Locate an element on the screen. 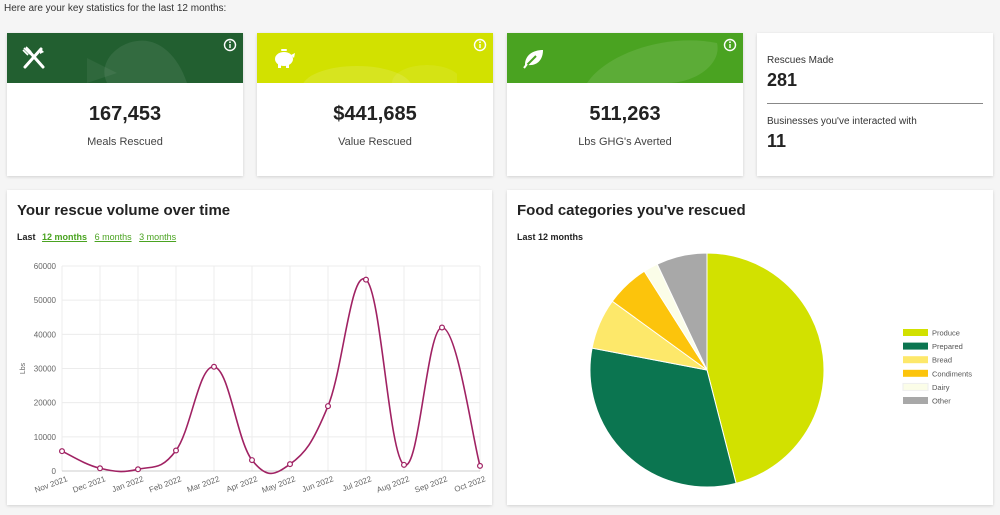 This screenshot has width=1000, height=515. pie-slice-other is located at coordinates (682, 311).